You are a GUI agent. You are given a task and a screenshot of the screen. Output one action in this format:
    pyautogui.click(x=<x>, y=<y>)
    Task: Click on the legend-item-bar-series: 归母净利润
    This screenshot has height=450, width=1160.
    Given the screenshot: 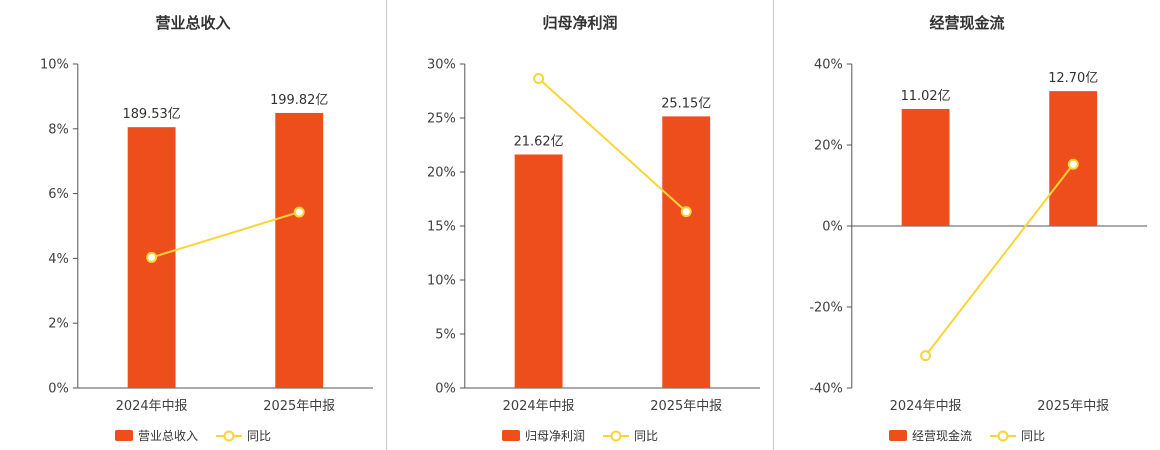 What is the action you would take?
    pyautogui.click(x=543, y=435)
    